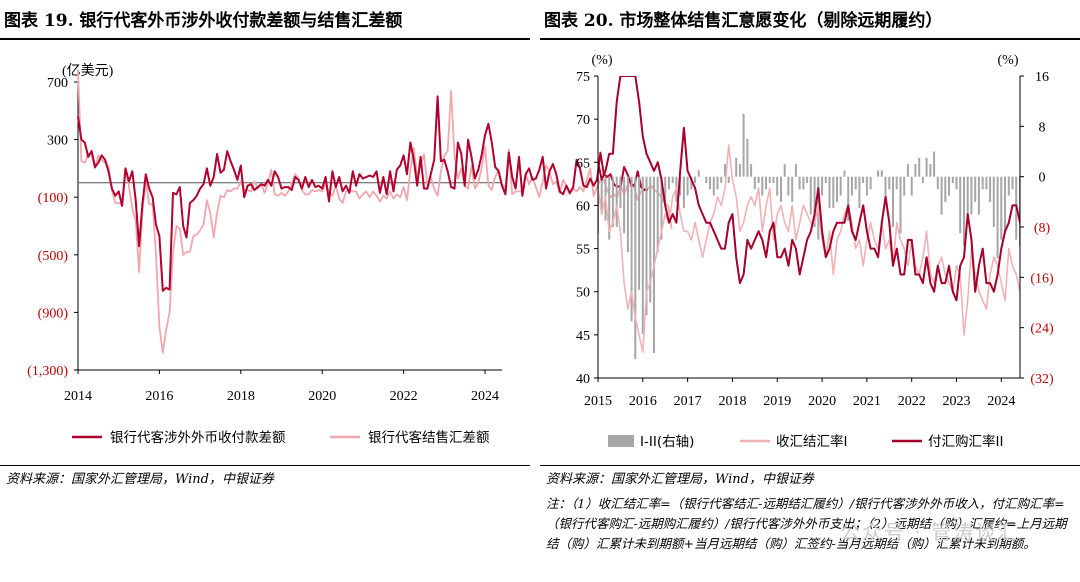 The image size is (1080, 582). I want to click on left-x-tick-label: 2018, so click(241, 396).